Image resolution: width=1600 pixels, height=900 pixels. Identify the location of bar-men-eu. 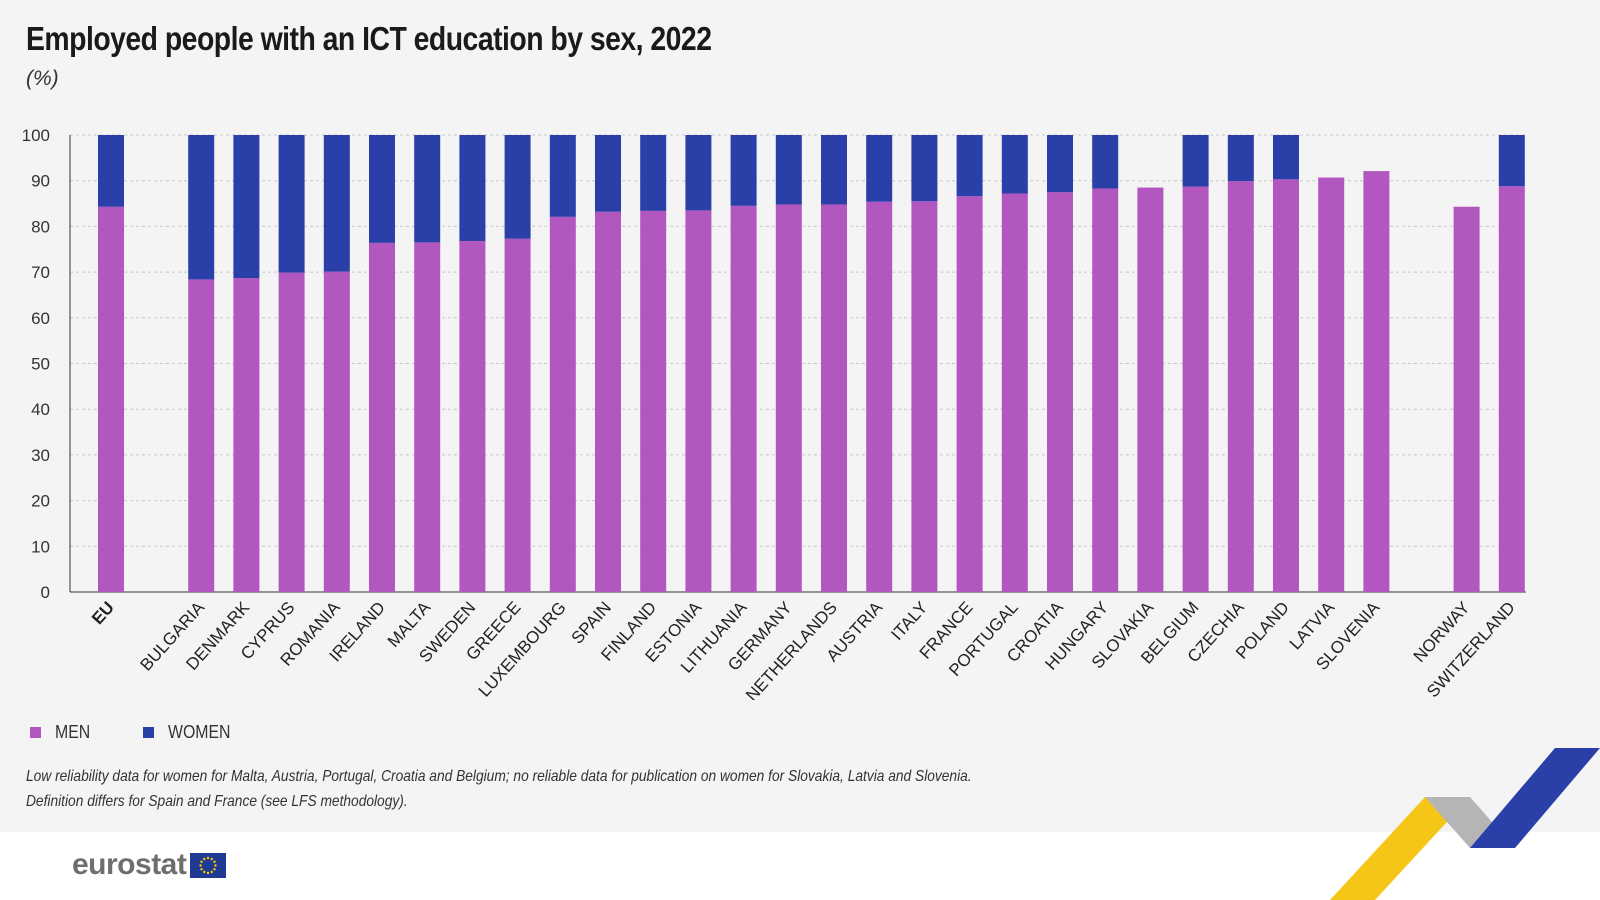
(111, 399).